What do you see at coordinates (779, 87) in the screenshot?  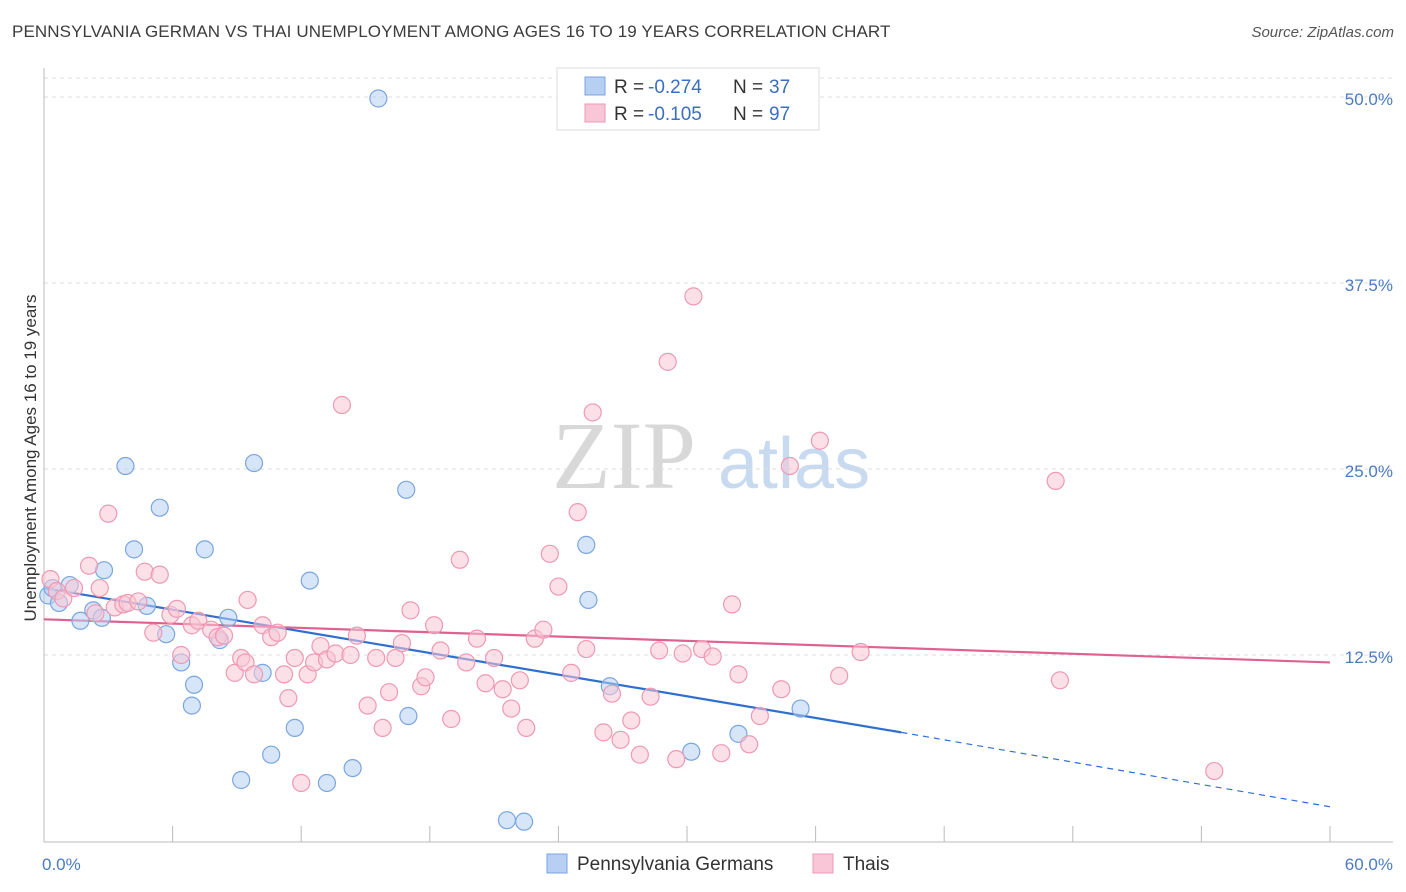 I see `legend-n-value-1: 37` at bounding box center [779, 87].